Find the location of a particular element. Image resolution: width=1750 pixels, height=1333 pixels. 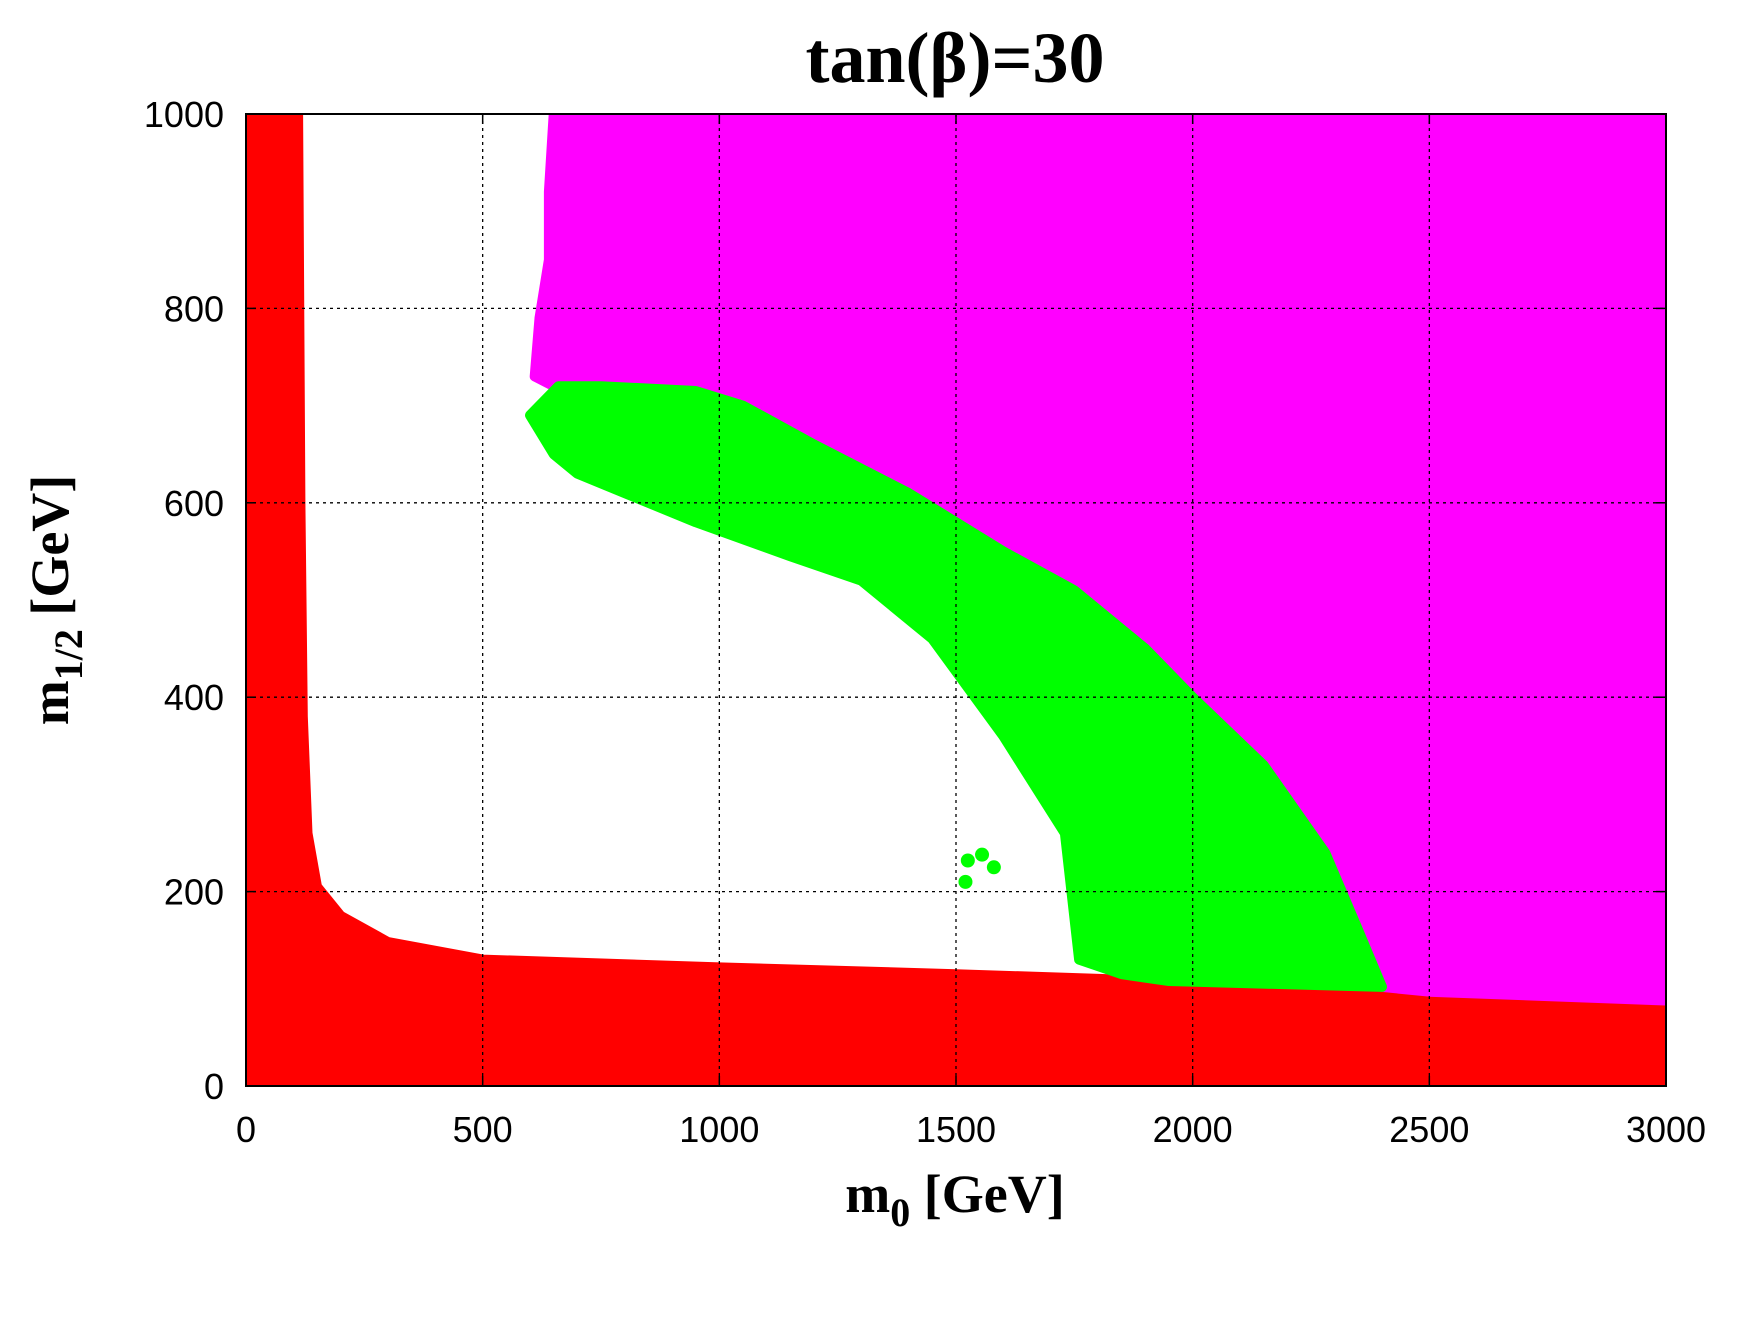

x-tick-label: 2500 is located at coordinates (1429, 1129).